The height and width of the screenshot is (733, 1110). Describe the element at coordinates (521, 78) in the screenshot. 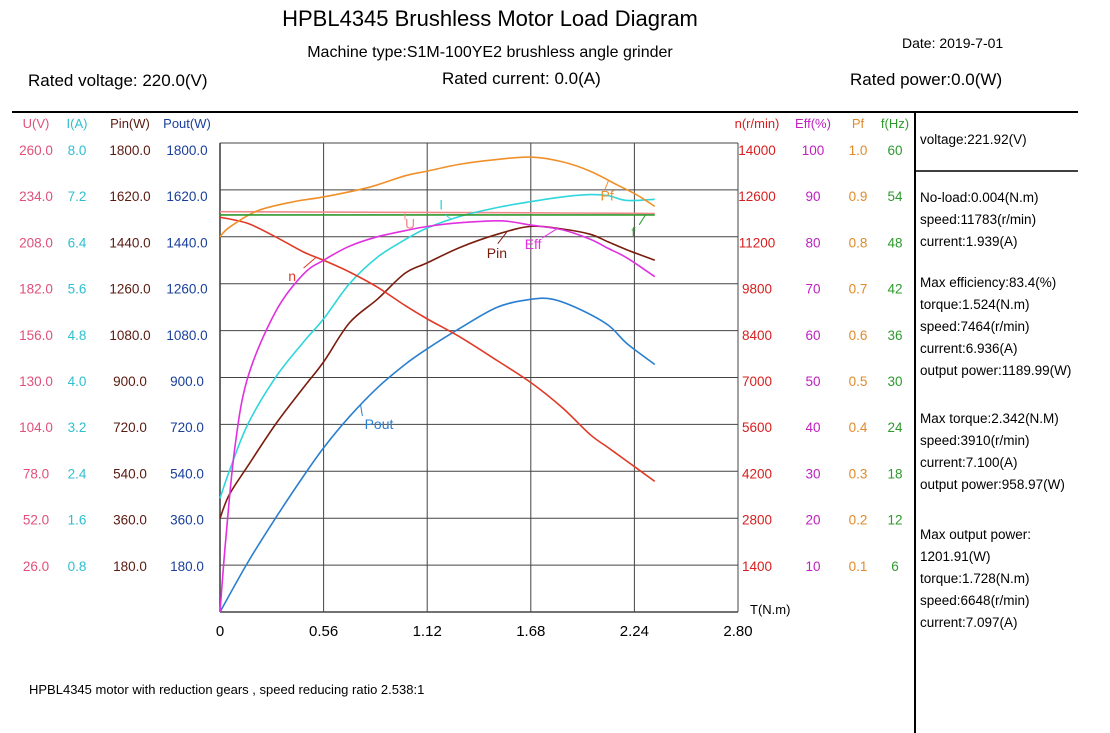

I see `rated-current: Rated current: 0.0(A)` at that location.